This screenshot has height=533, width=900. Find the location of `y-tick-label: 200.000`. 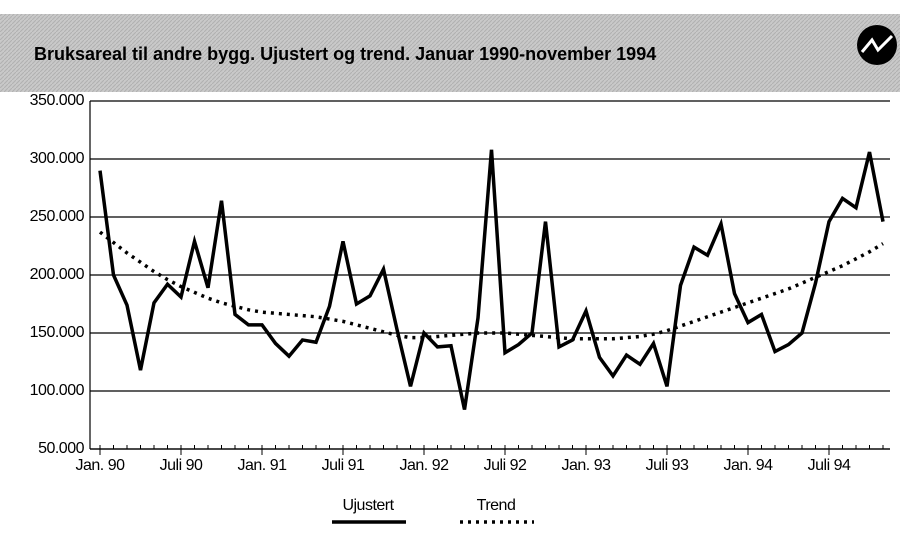

y-tick-label: 200.000 is located at coordinates (57, 274).